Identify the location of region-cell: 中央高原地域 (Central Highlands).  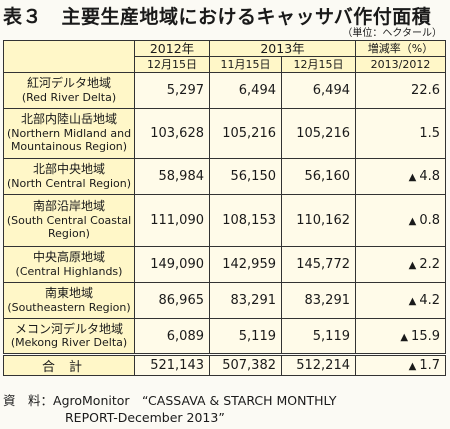
(69, 264).